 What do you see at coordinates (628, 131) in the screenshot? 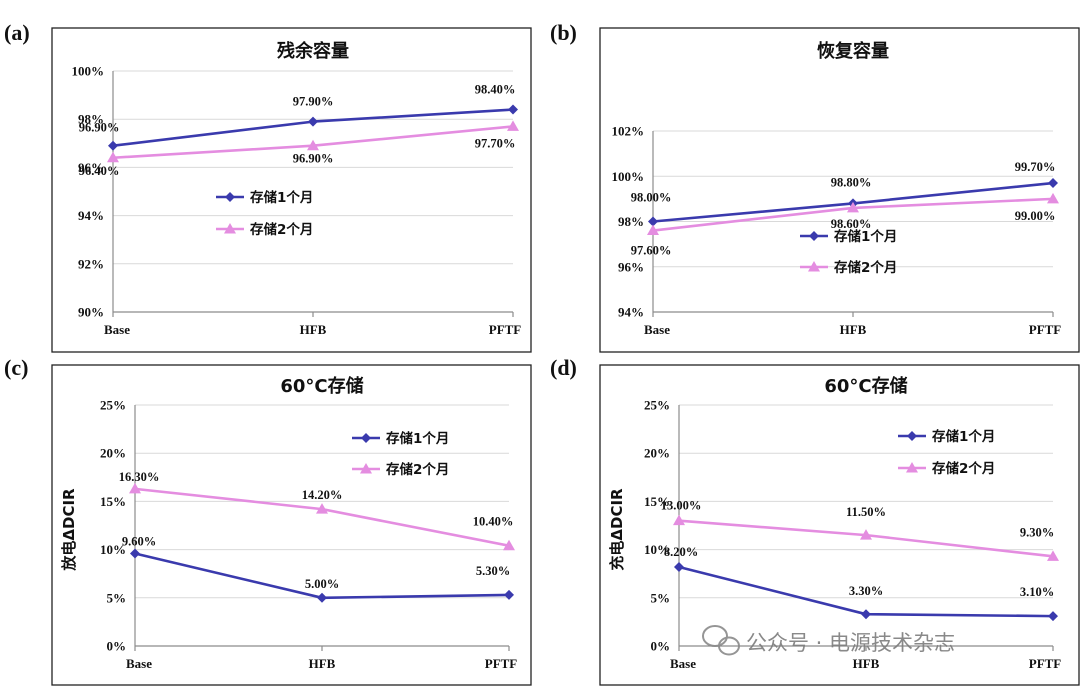
I see `y-tick-label: 102%` at bounding box center [628, 131].